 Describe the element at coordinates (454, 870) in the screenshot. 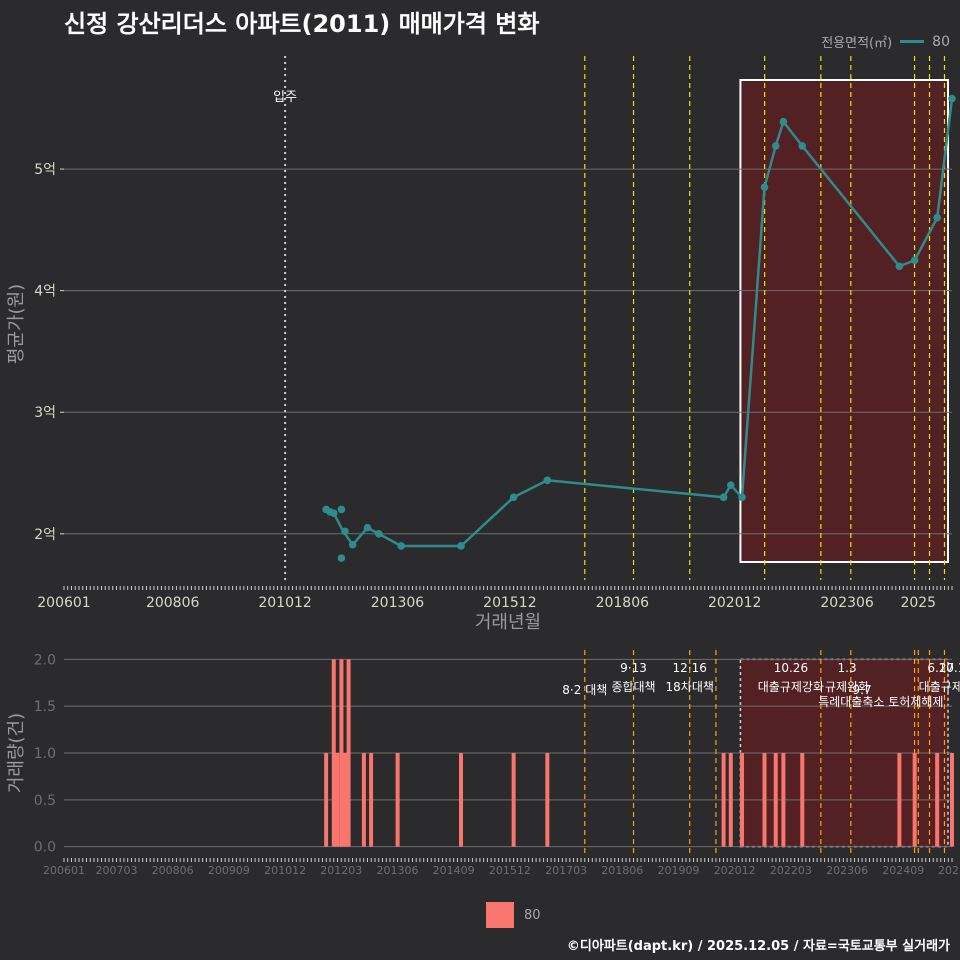

I see `x-tick-label: 201409` at that location.